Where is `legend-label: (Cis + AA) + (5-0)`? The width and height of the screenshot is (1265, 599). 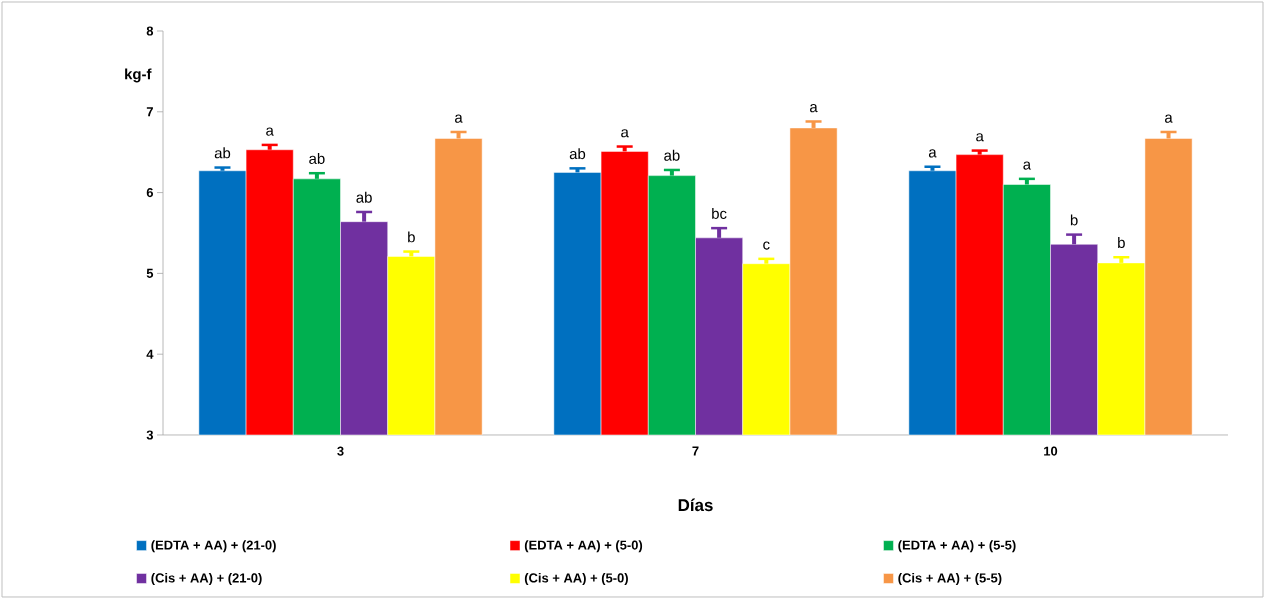 legend-label: (Cis + AA) + (5-0) is located at coordinates (576, 579).